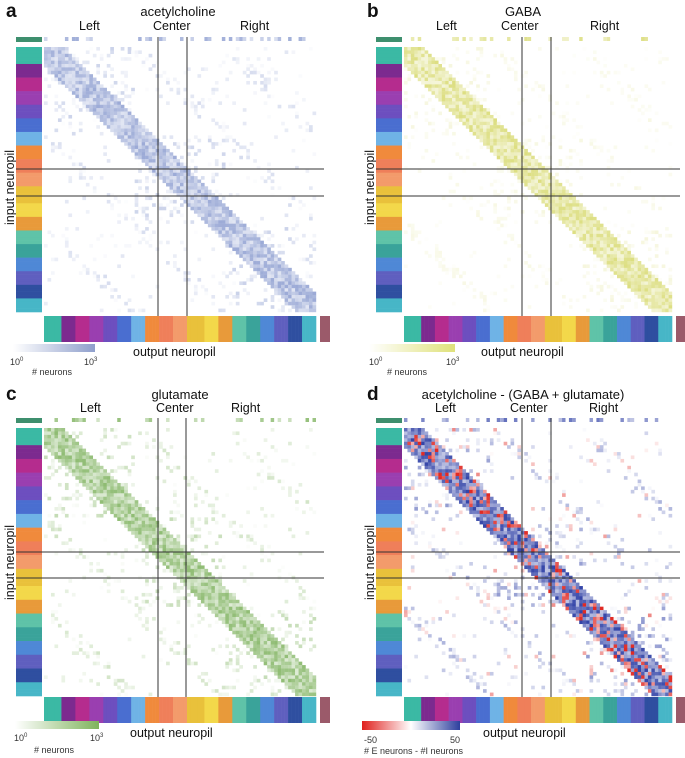 The image size is (685, 758). What do you see at coordinates (97, 738) in the screenshot?
I see `colorbar-max-label: 103` at bounding box center [97, 738].